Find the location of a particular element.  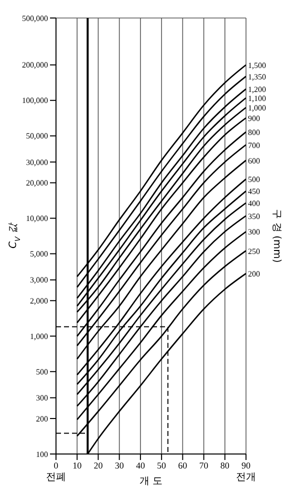

series-label: 1,500 is located at coordinates (257, 65).